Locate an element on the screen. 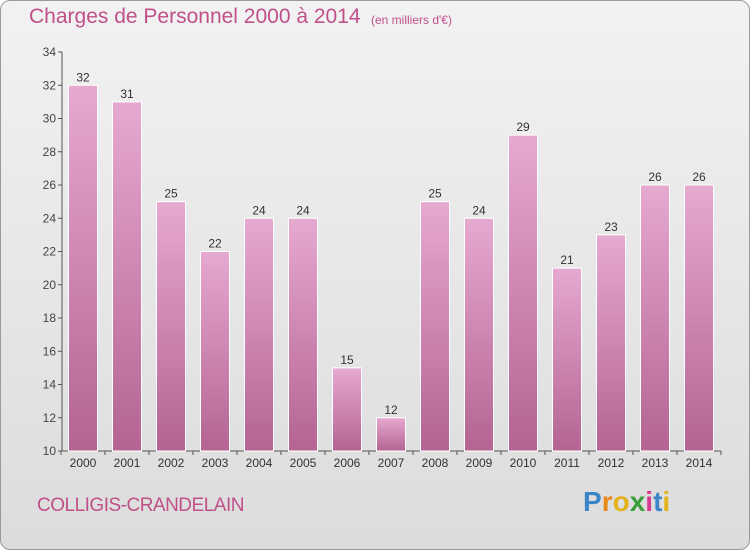 This screenshot has width=750, height=550. x-tick-label: 2013 is located at coordinates (655, 463).